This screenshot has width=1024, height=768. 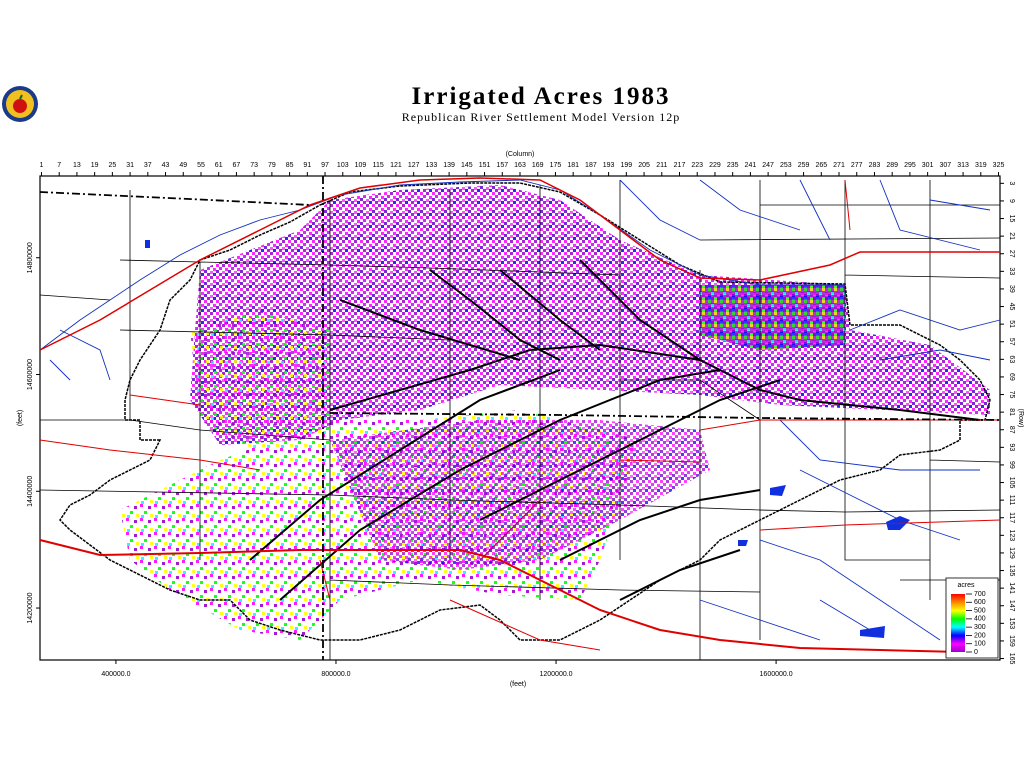 I want to click on x2-tick-label: 187, so click(x=591, y=165).